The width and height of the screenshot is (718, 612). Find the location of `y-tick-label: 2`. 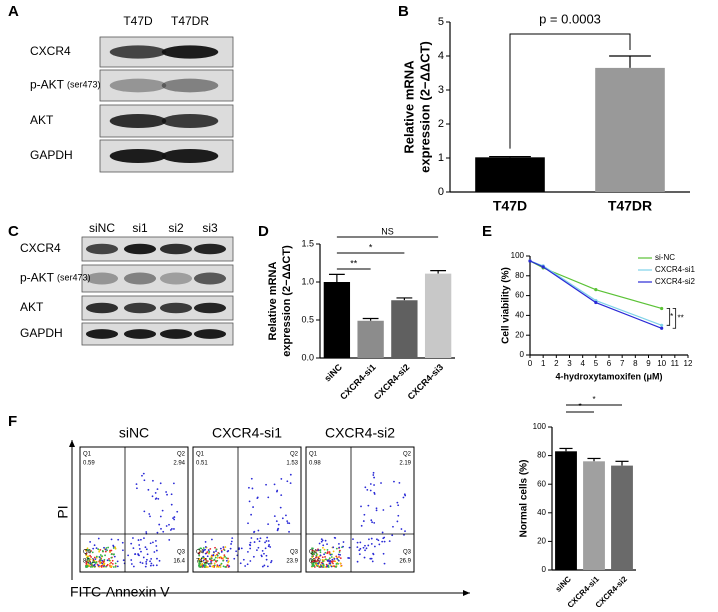

y-tick-label: 2 is located at coordinates (441, 124).